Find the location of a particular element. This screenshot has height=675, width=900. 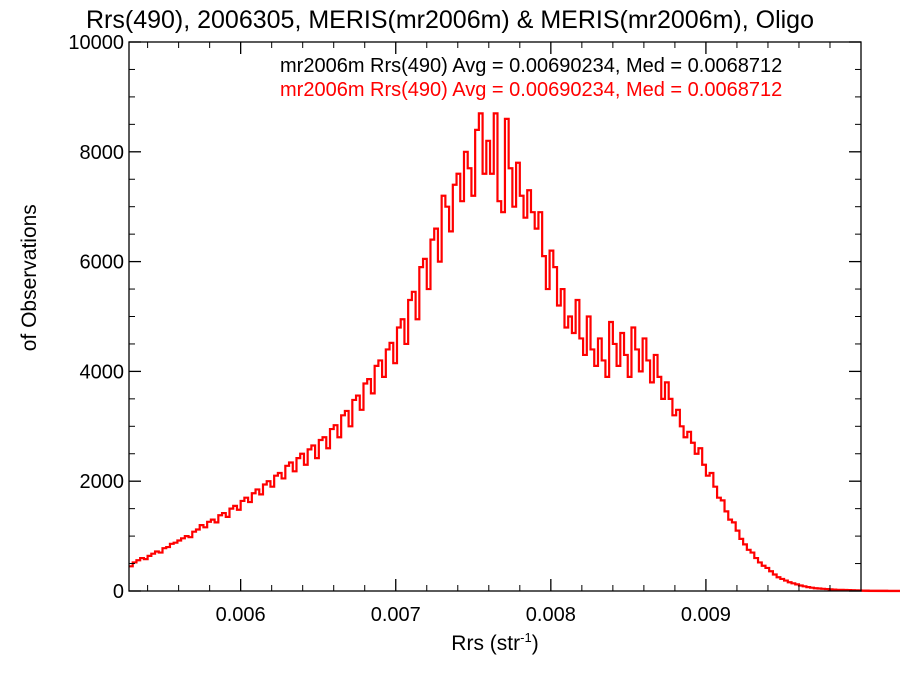

y-axis-label: Number of Observations is located at coordinates (29, 318).